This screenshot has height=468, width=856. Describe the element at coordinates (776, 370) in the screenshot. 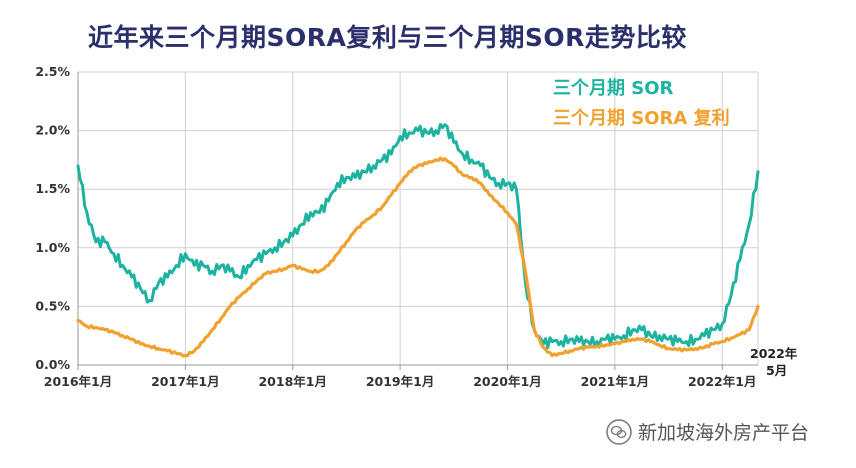

I see `end-date-label-line2: 5月` at that location.